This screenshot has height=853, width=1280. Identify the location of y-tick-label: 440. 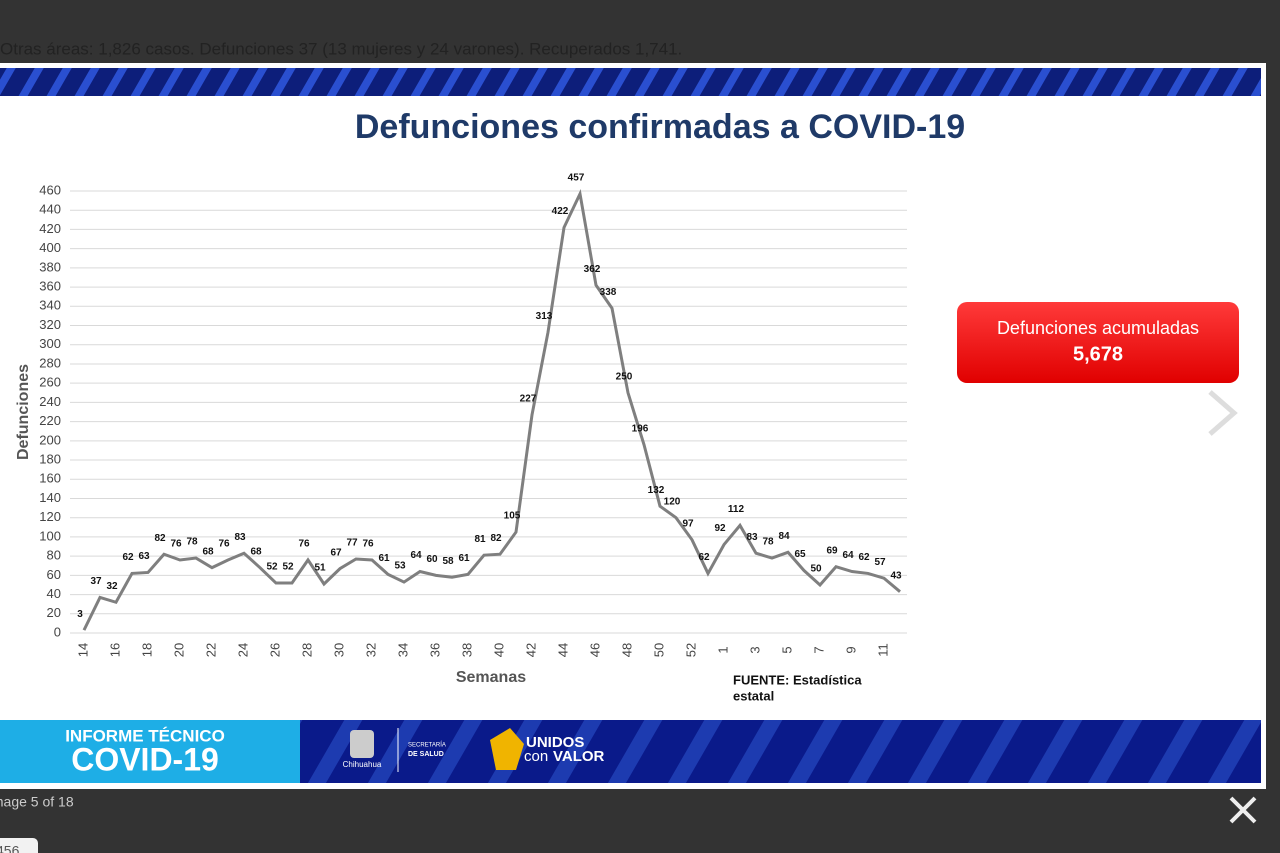
(50, 209).